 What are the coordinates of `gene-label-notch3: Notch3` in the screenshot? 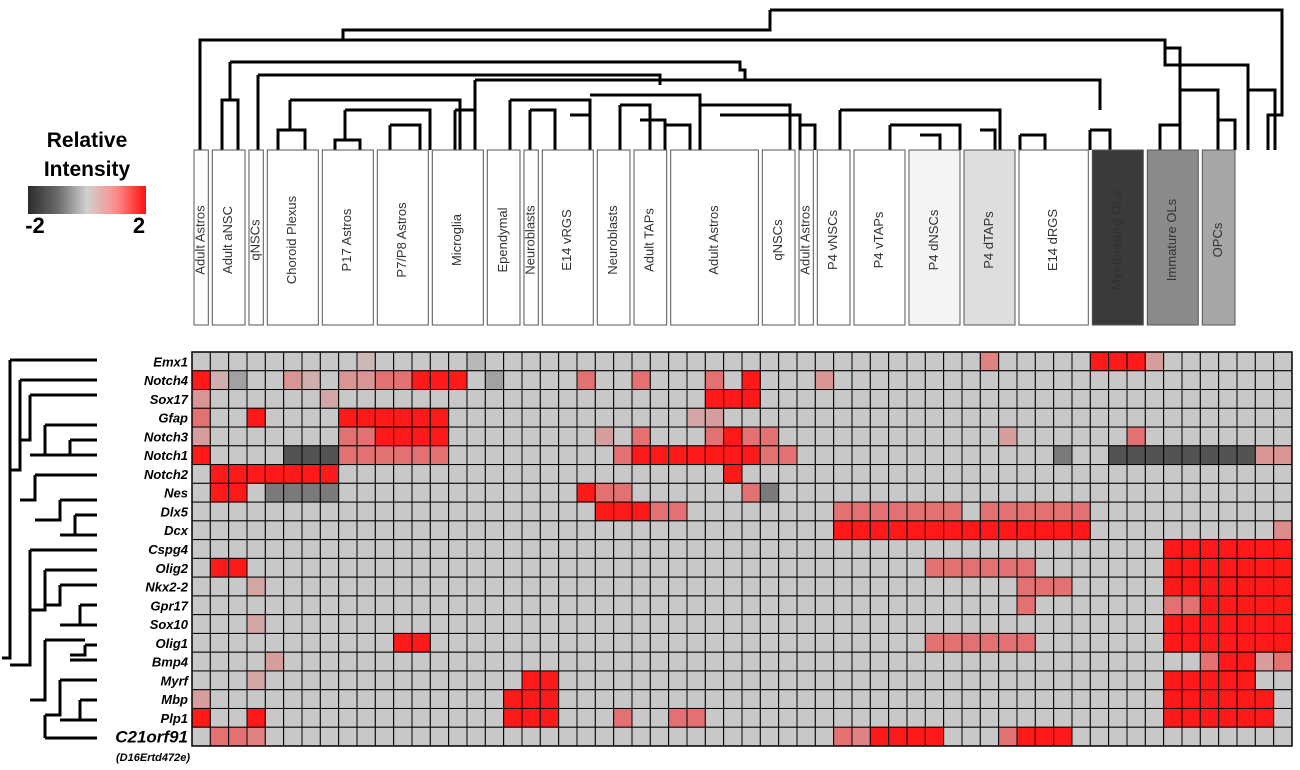 It's located at (166, 436).